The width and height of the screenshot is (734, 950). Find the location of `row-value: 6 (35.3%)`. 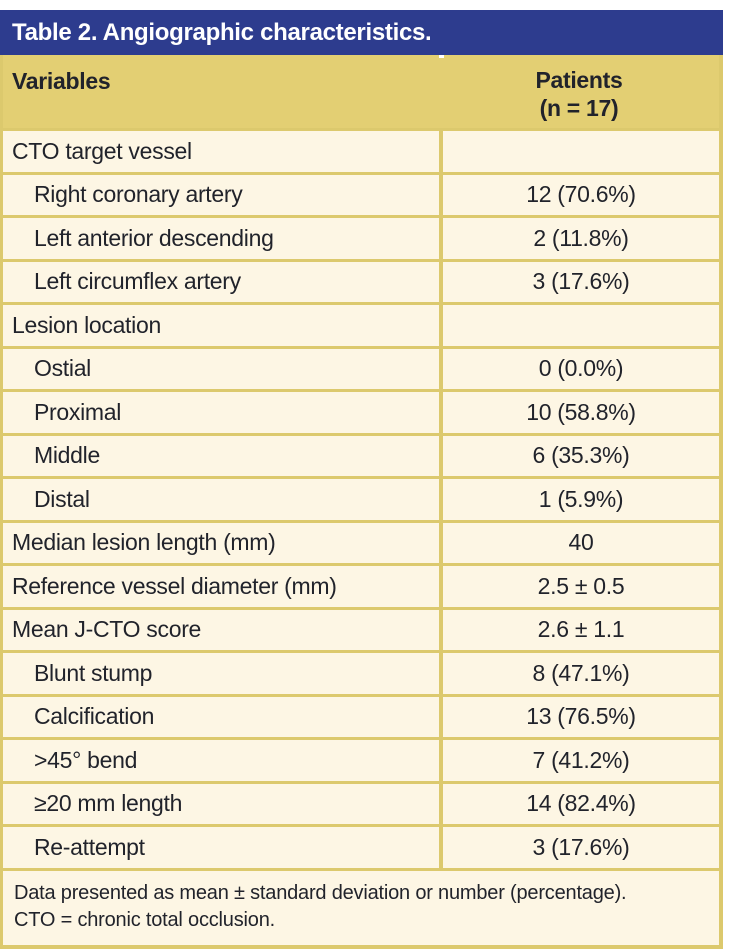

row-value: 6 (35.3%) is located at coordinates (579, 455).